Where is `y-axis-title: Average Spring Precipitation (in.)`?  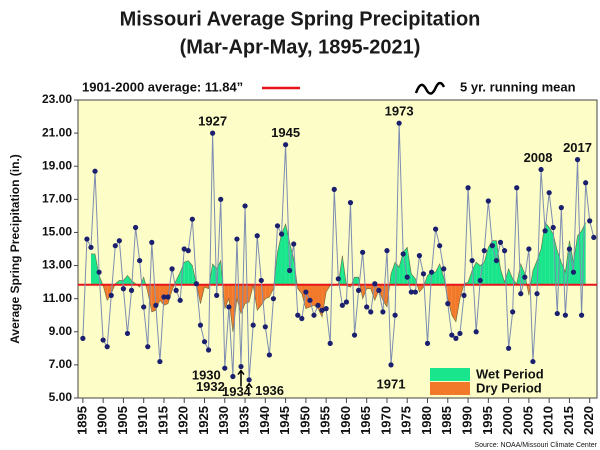
y-axis-title: Average Spring Precipitation (in.) is located at coordinates (15, 249).